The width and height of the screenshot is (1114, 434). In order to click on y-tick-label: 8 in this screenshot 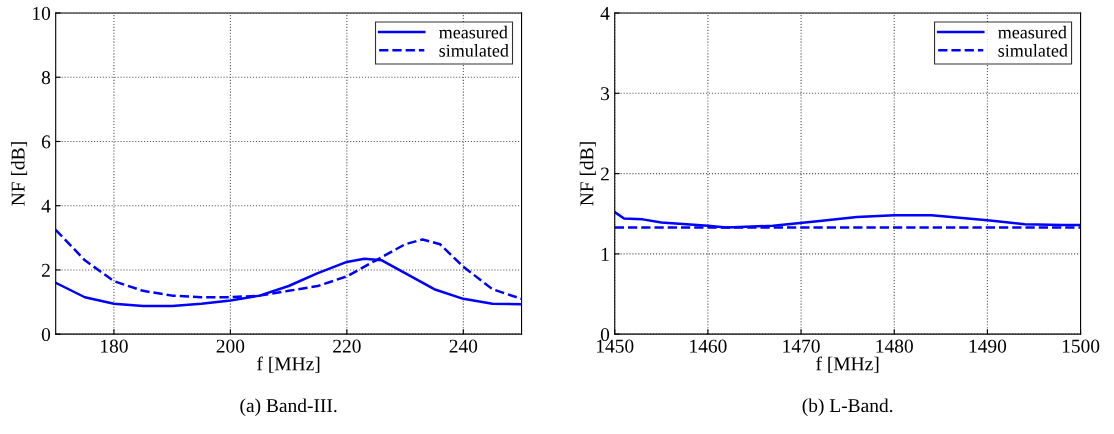, I will do `click(46, 78)`.